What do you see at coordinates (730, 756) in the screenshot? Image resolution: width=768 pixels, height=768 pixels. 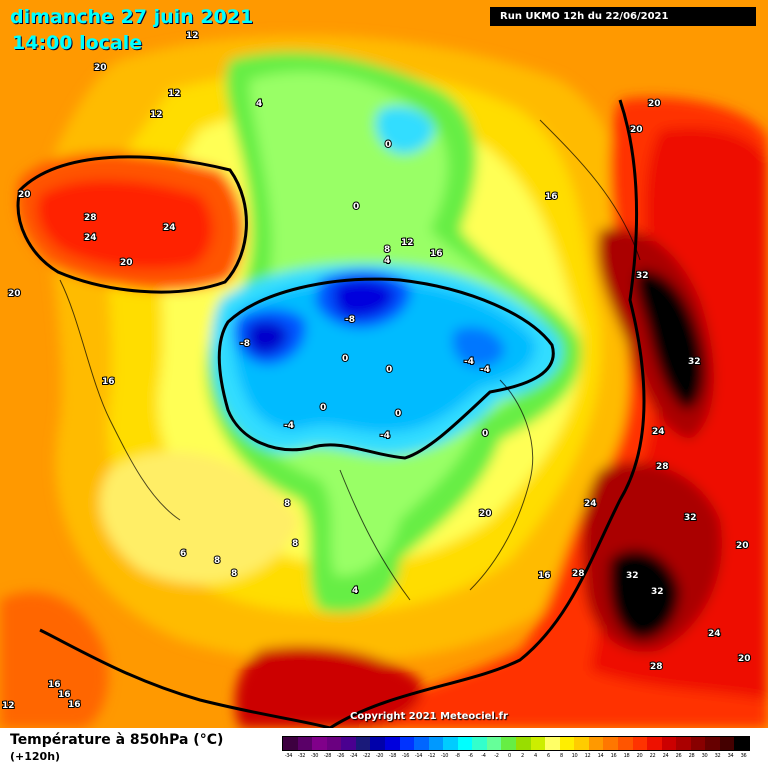 I see `color-scale-tick-label: 34` at bounding box center [730, 756].